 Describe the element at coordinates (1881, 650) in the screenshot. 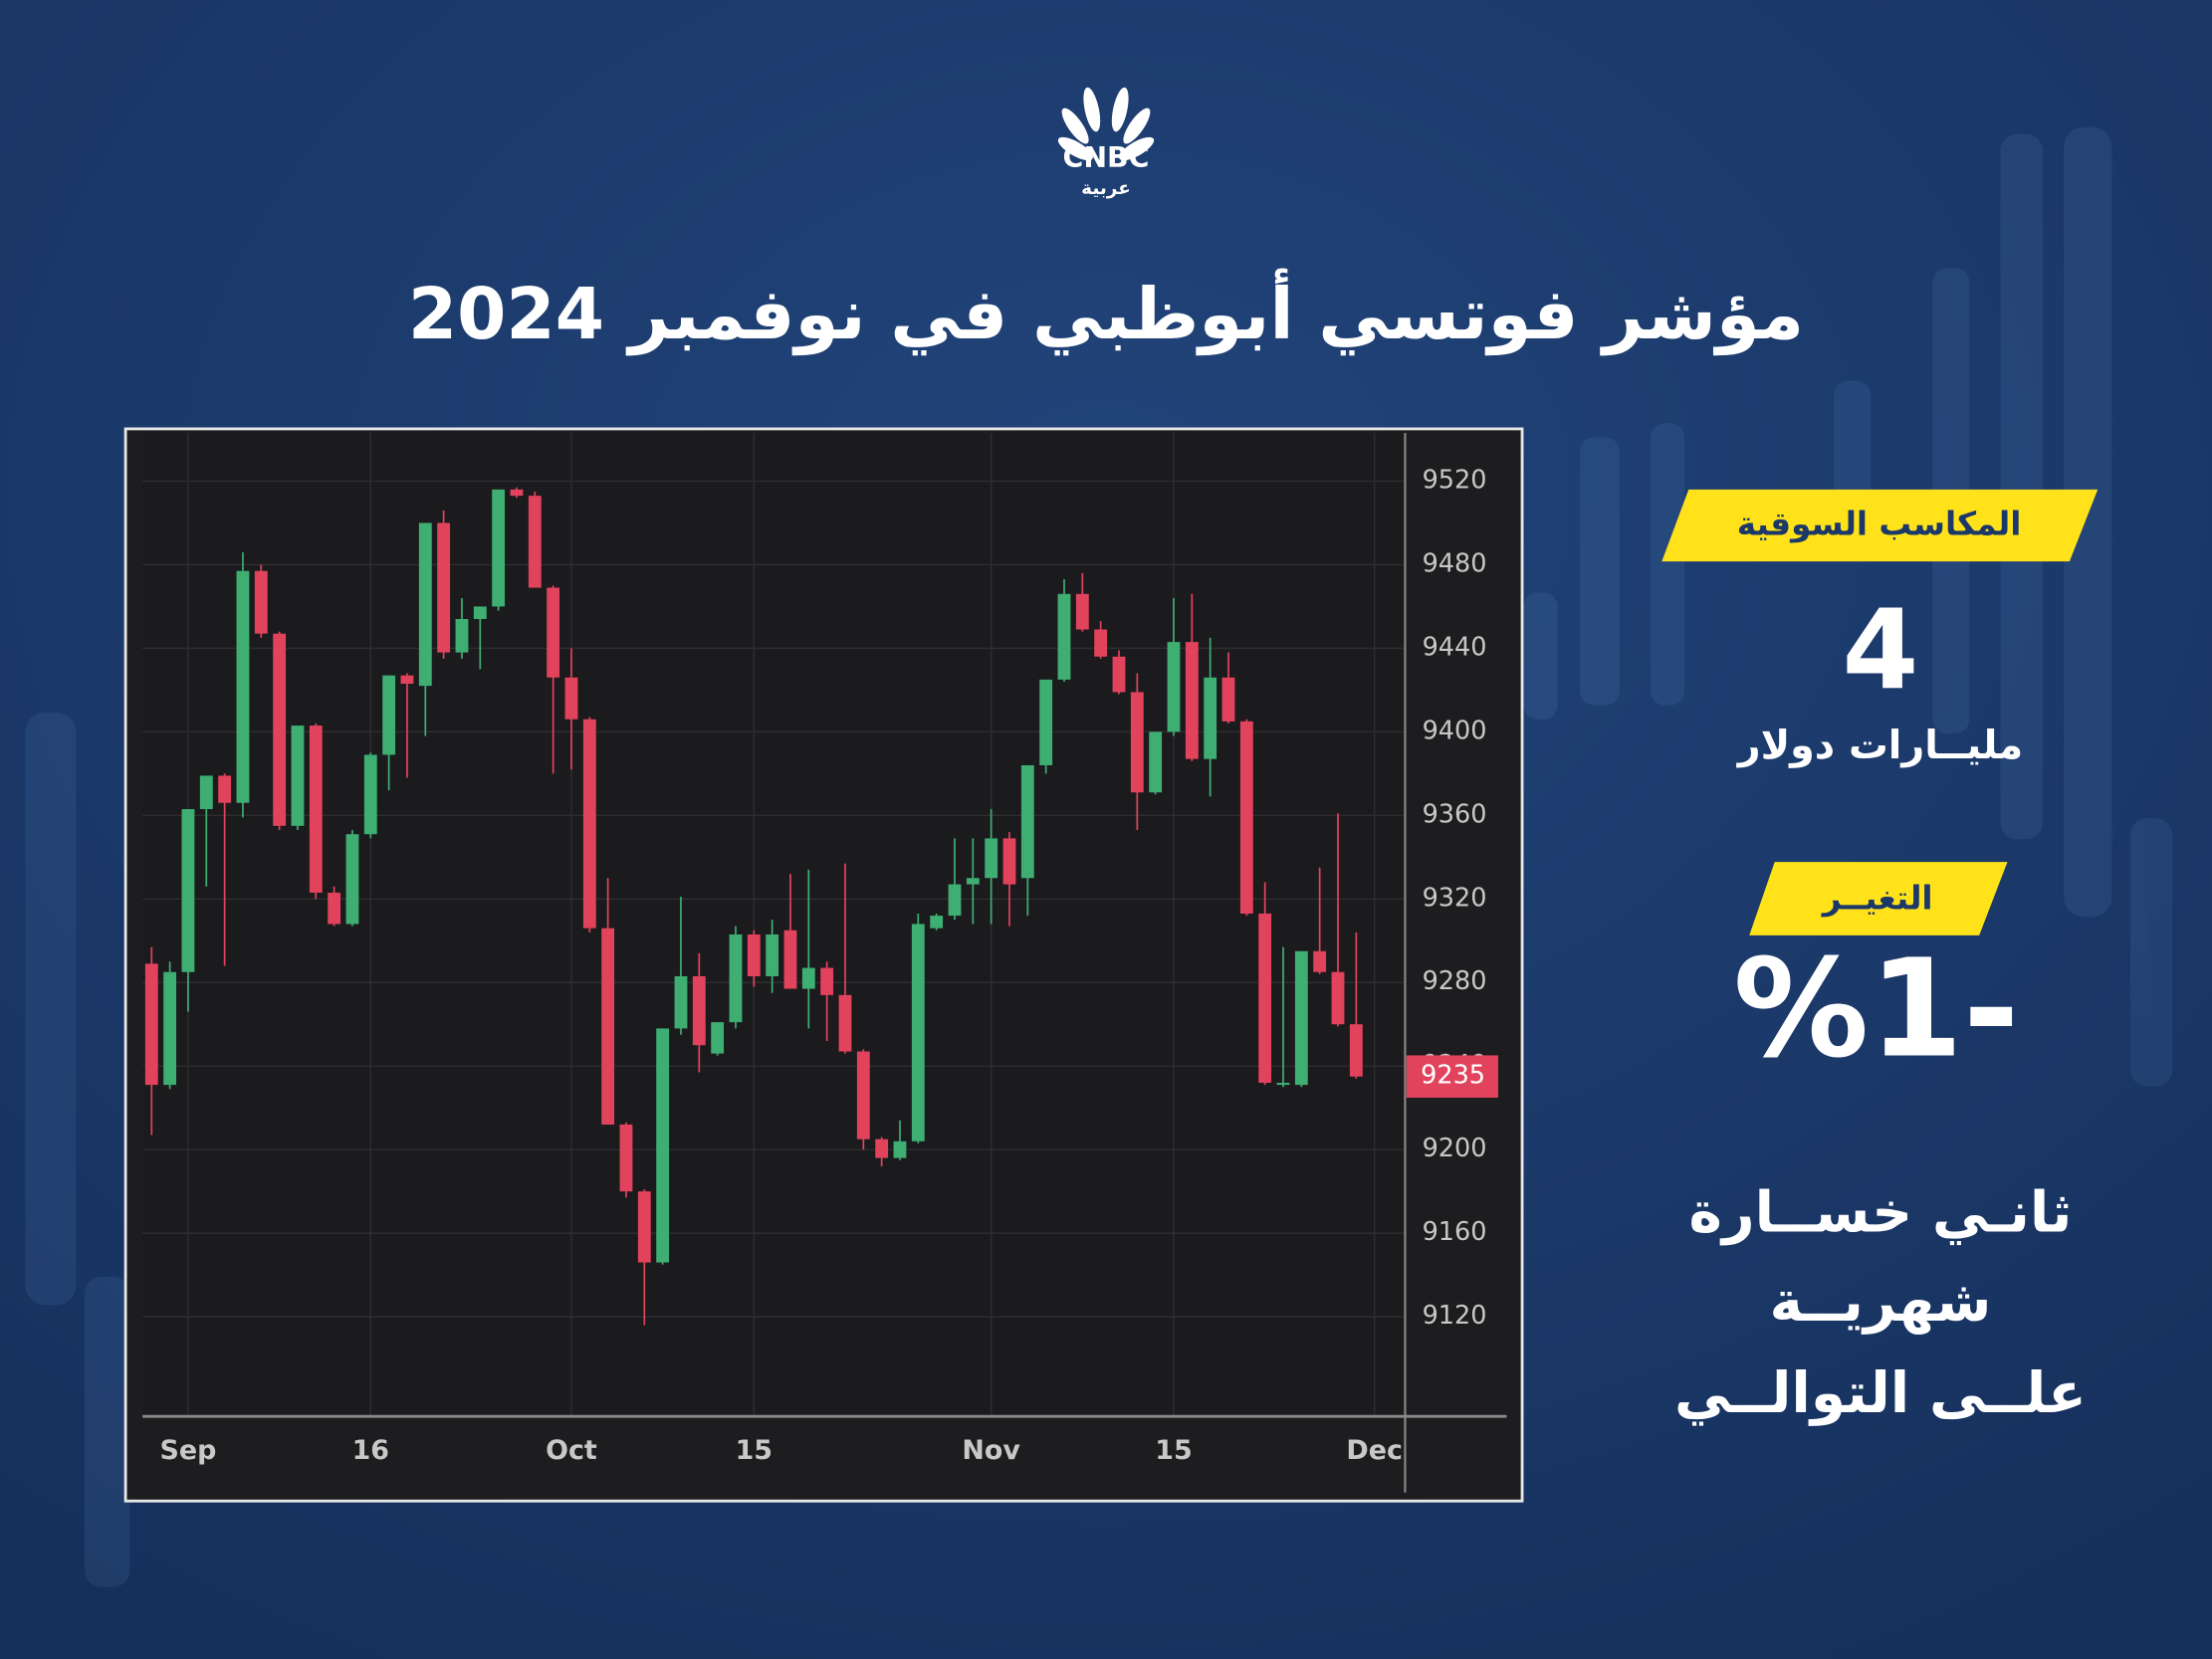

I see `gains-value: 4` at that location.